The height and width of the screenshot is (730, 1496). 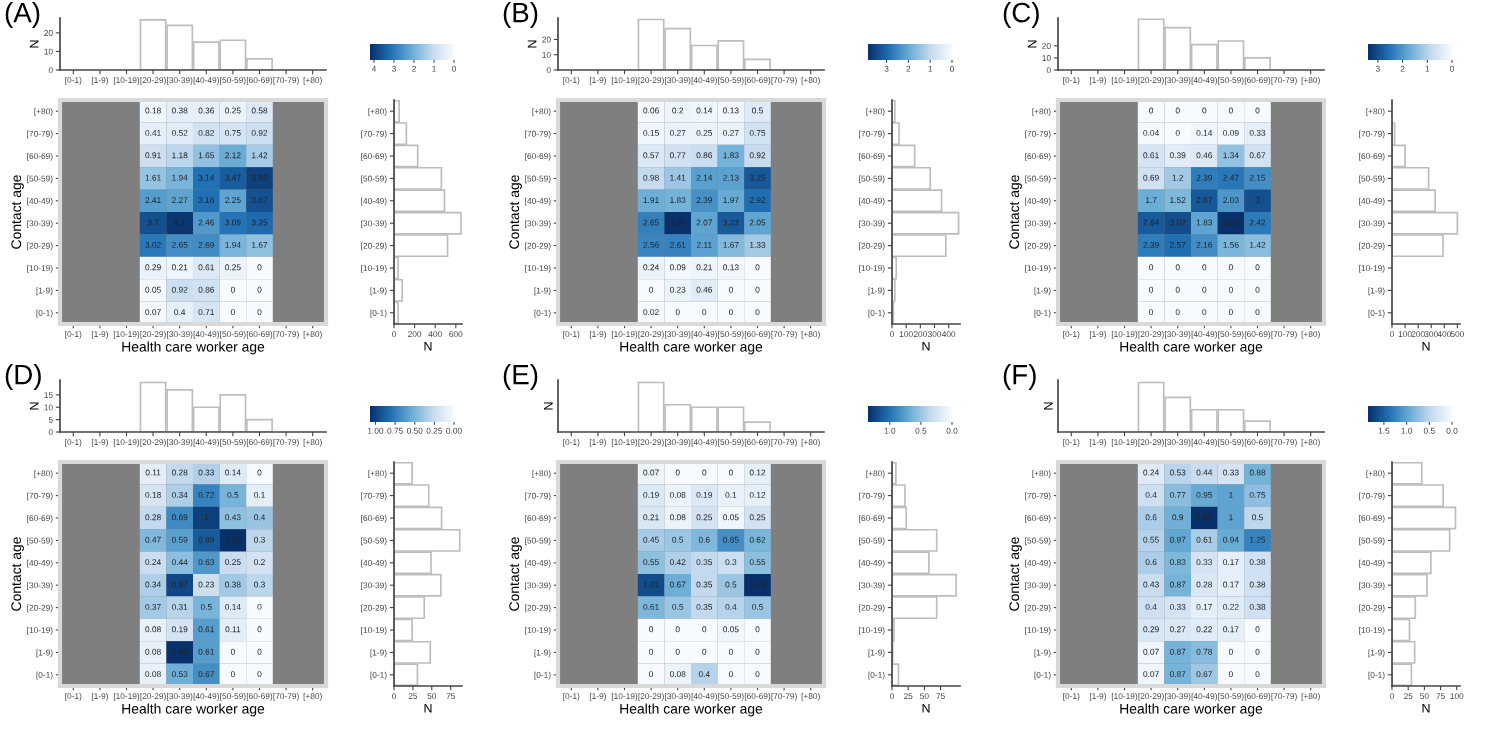 I want to click on chart-title: (C), so click(x=1021, y=15).